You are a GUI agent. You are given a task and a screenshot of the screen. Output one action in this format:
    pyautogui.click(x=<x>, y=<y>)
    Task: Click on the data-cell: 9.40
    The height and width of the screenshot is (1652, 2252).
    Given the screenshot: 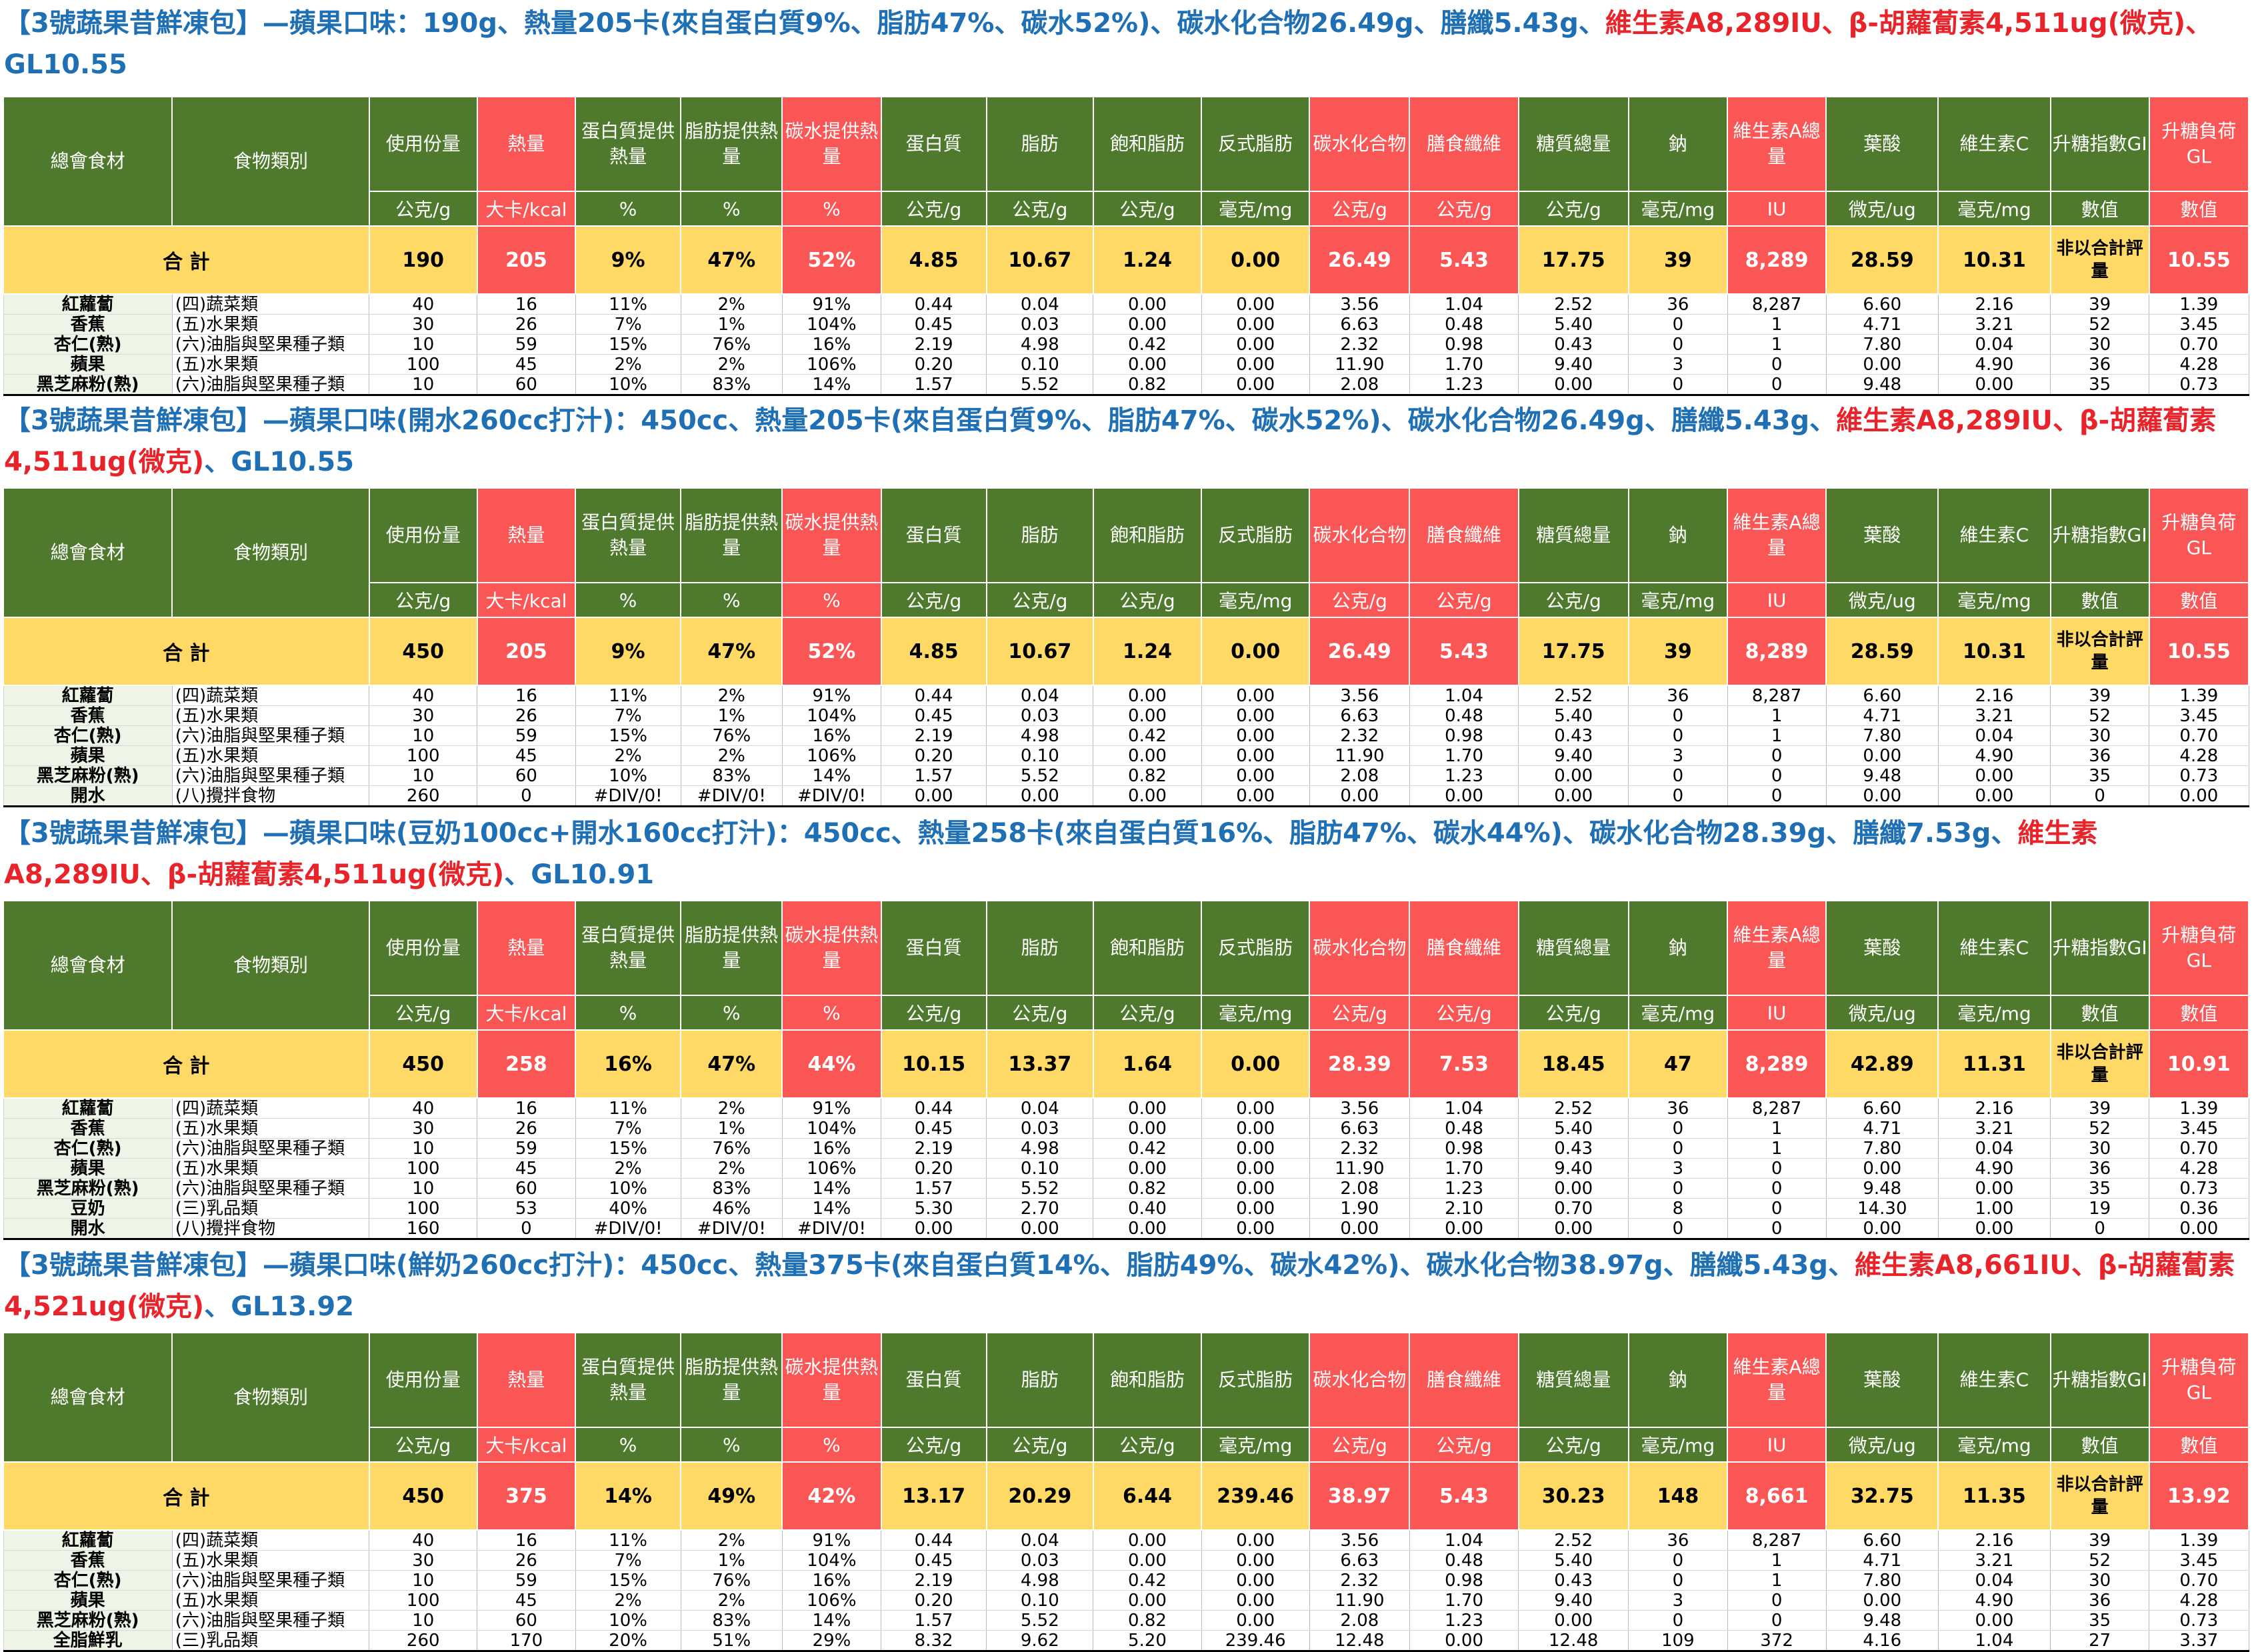 What is the action you would take?
    pyautogui.click(x=1573, y=755)
    